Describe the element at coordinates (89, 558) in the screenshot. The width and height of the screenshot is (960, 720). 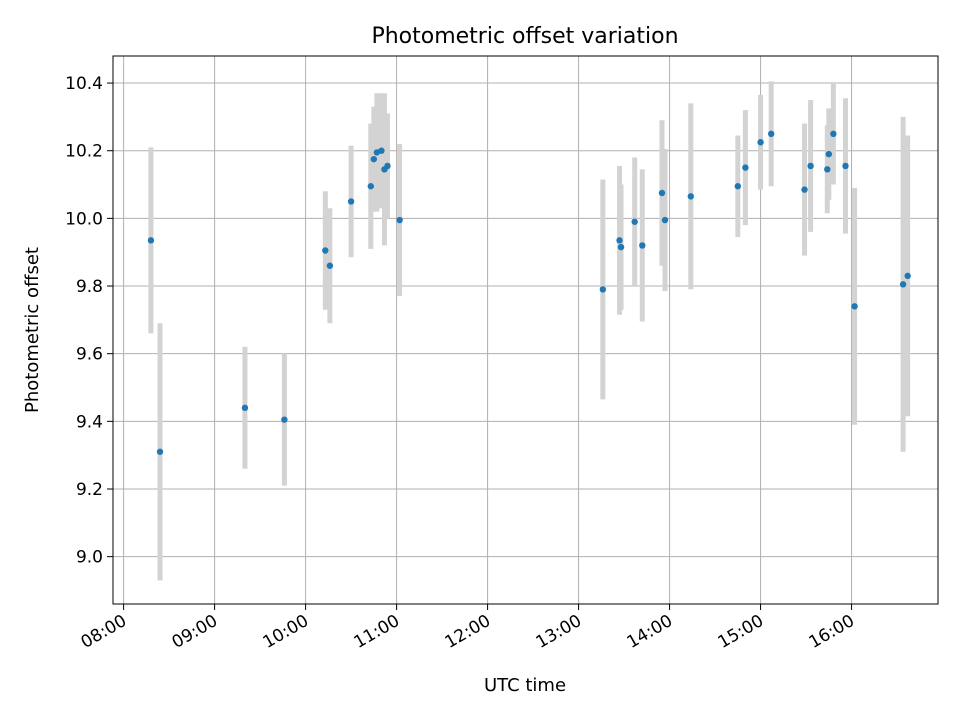
I see `y-tick-label: 9.0` at that location.